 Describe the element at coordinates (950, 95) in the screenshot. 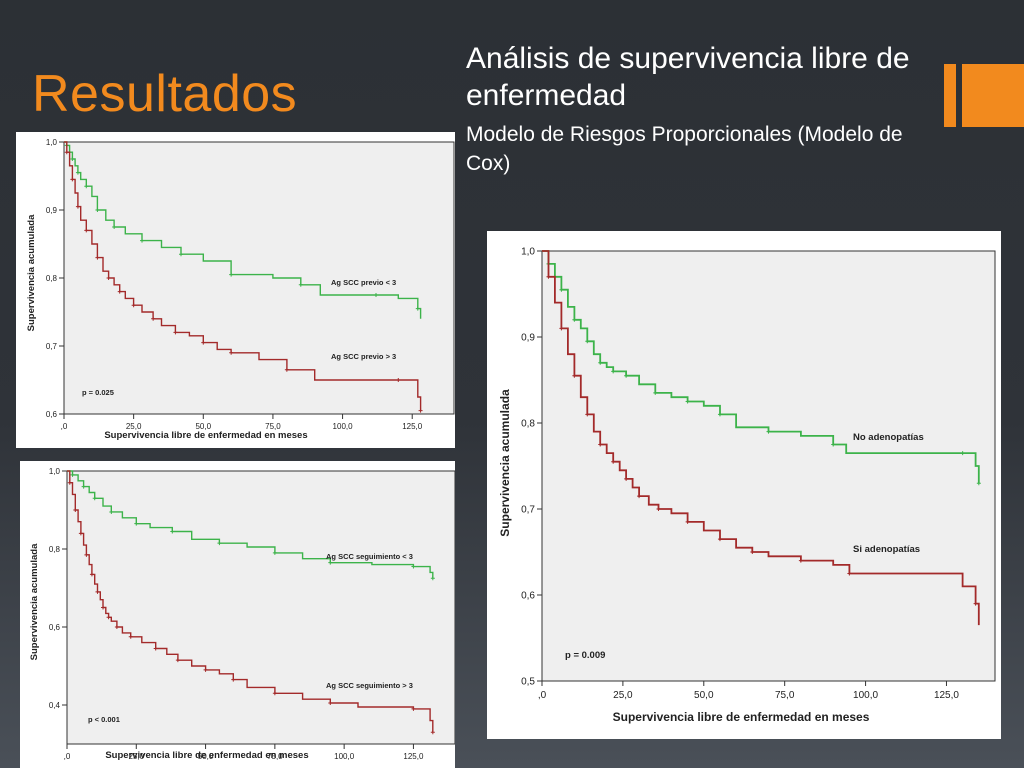

I see `accent-bar-thin` at that location.